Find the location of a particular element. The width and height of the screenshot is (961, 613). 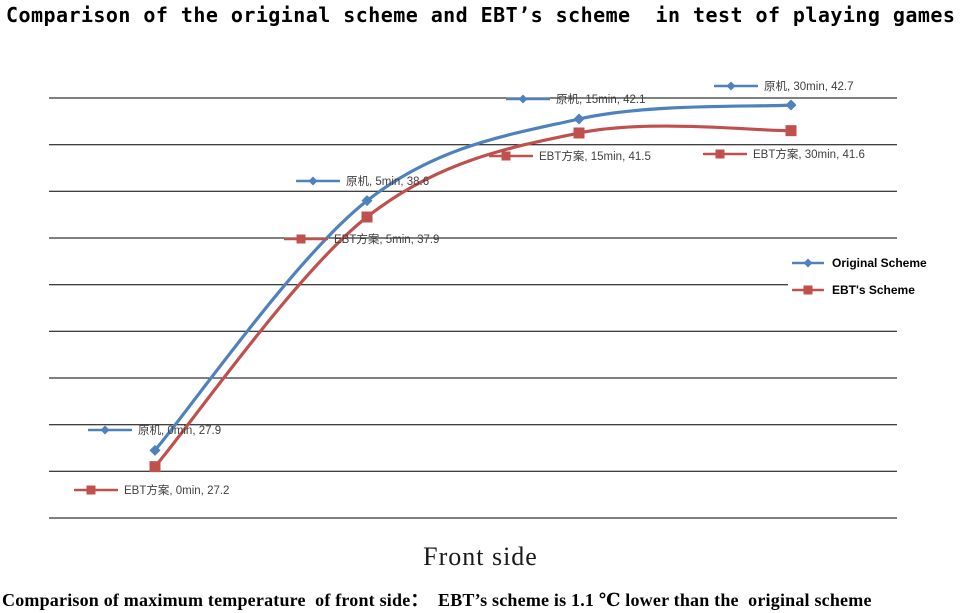

x-axis-title: Front side is located at coordinates (480, 556).